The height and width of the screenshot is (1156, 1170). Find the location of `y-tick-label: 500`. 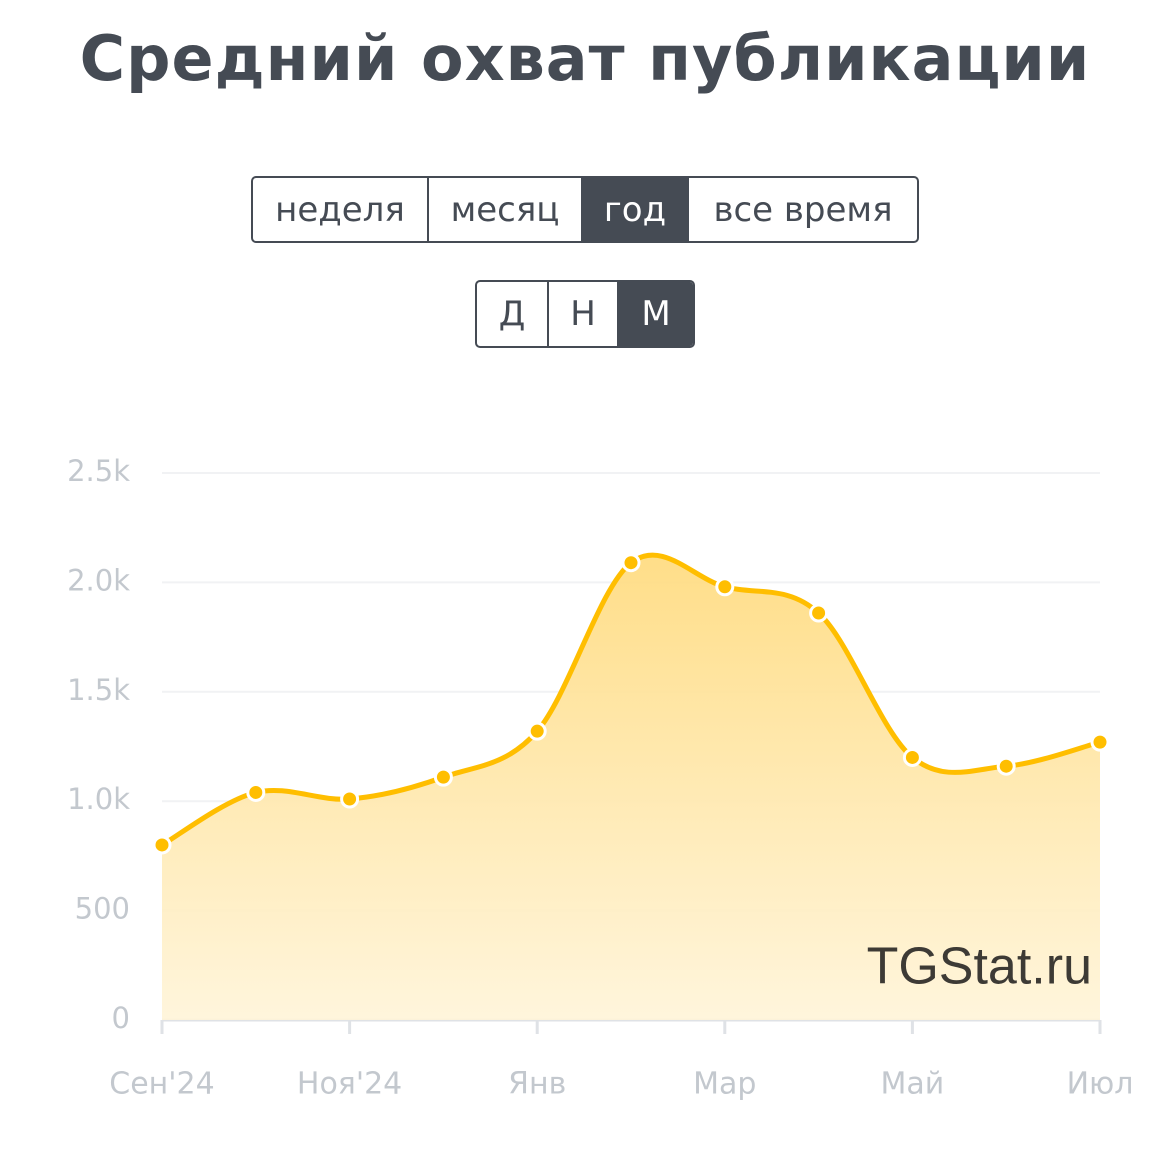

y-tick-label: 500 is located at coordinates (102, 909).